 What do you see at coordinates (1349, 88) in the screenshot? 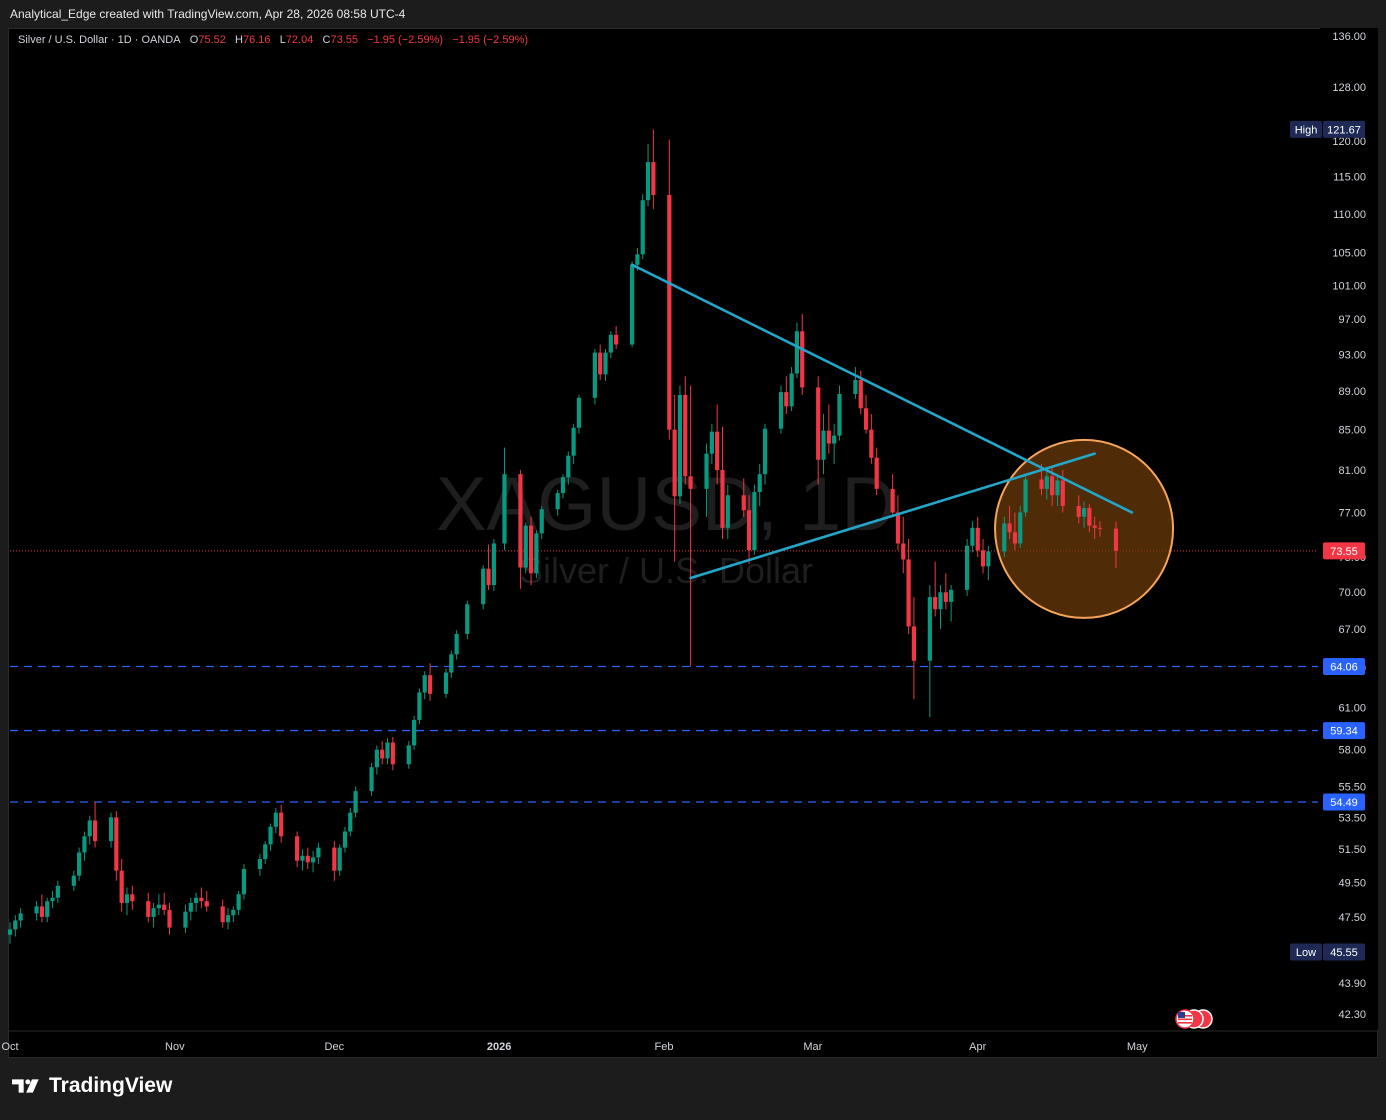
I see `price-tick-label: 128.00` at bounding box center [1349, 88].